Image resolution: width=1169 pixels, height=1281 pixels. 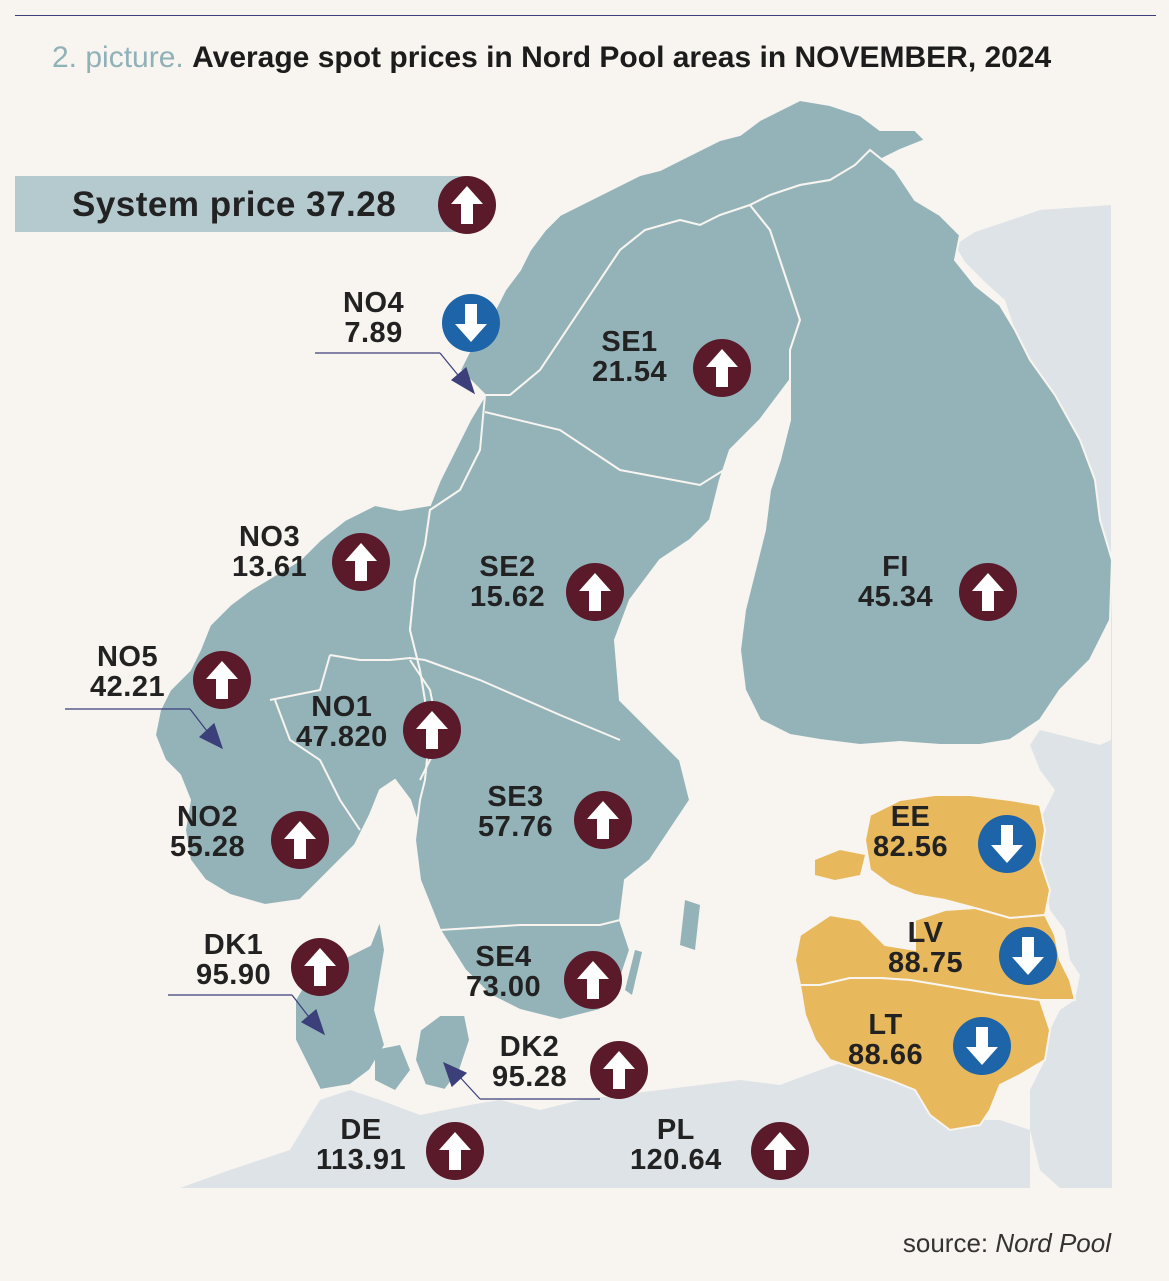 I want to click on area-label-fi: FI 45.34, so click(x=895, y=582).